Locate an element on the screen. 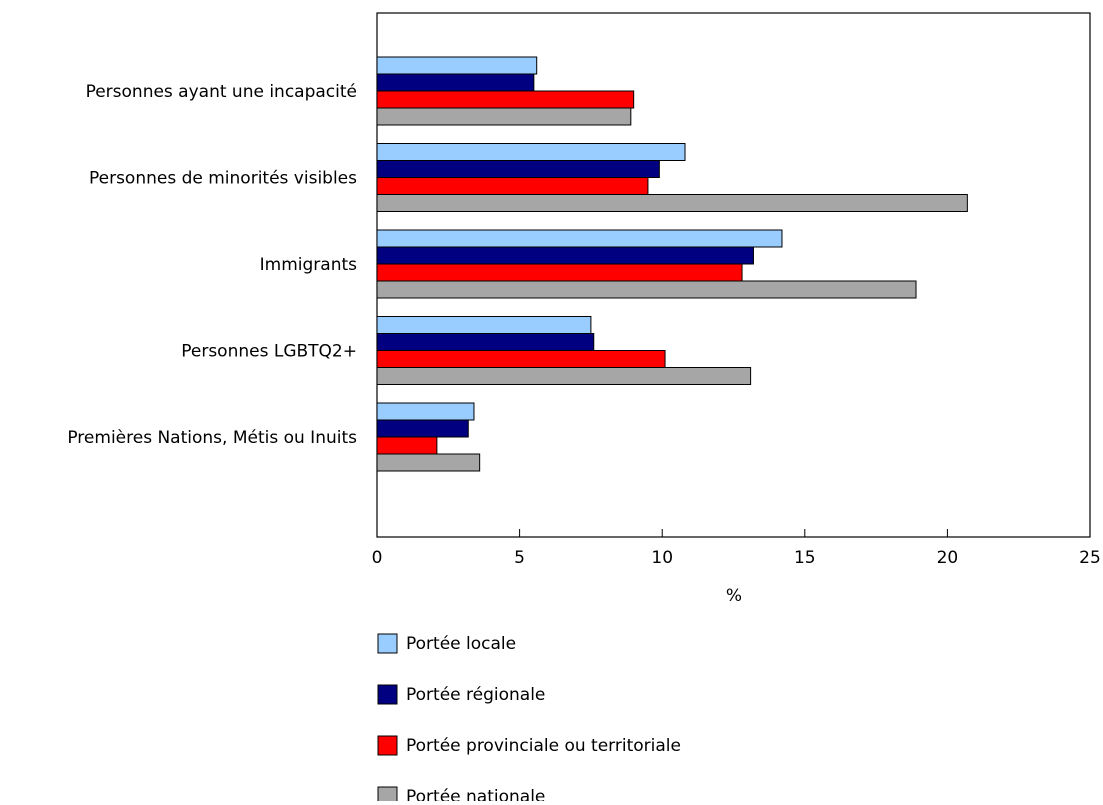 This screenshot has width=1103, height=805. bar-portee-nationale-personnes-lgbtq2 is located at coordinates (564, 376).